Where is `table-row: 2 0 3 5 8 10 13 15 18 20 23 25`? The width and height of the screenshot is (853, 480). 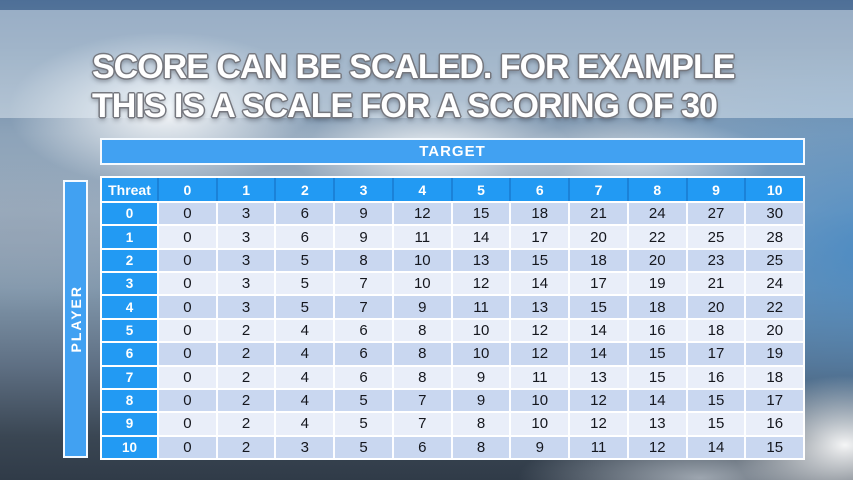 table-row: 2 0 3 5 8 10 13 15 18 20 23 25 is located at coordinates (453, 259).